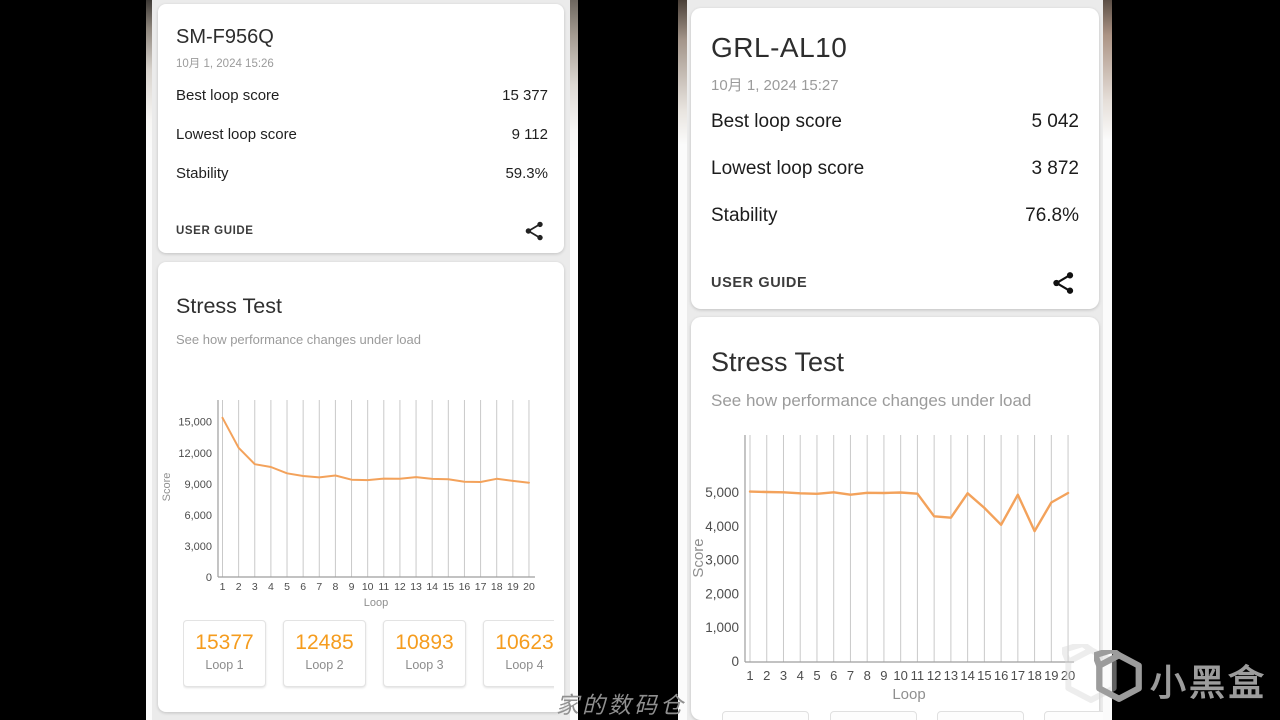 The width and height of the screenshot is (1280, 720). I want to click on svg-text: 9,000, so click(198, 485).